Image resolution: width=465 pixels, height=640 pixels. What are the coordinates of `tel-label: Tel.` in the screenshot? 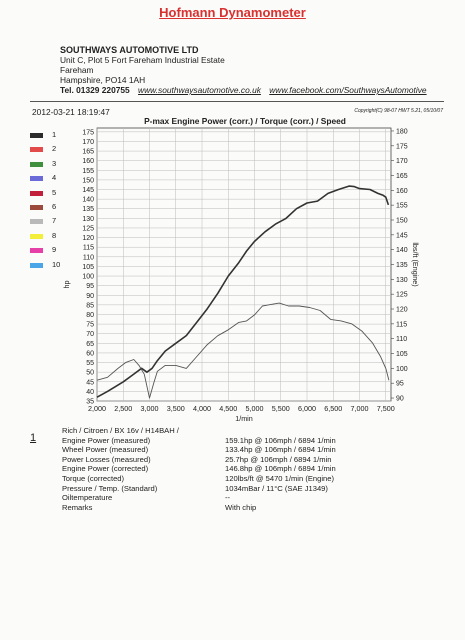 It's located at (67, 90).